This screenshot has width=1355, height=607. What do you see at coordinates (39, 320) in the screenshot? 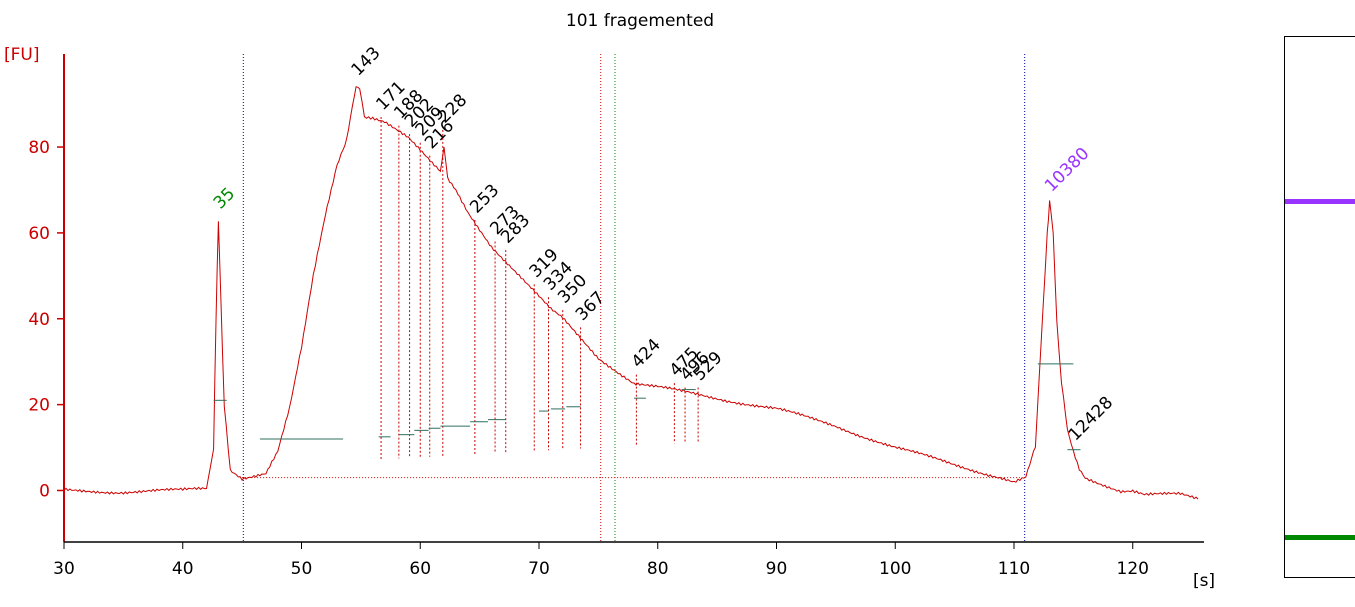
I see `y-tick-label: 40` at bounding box center [39, 320].